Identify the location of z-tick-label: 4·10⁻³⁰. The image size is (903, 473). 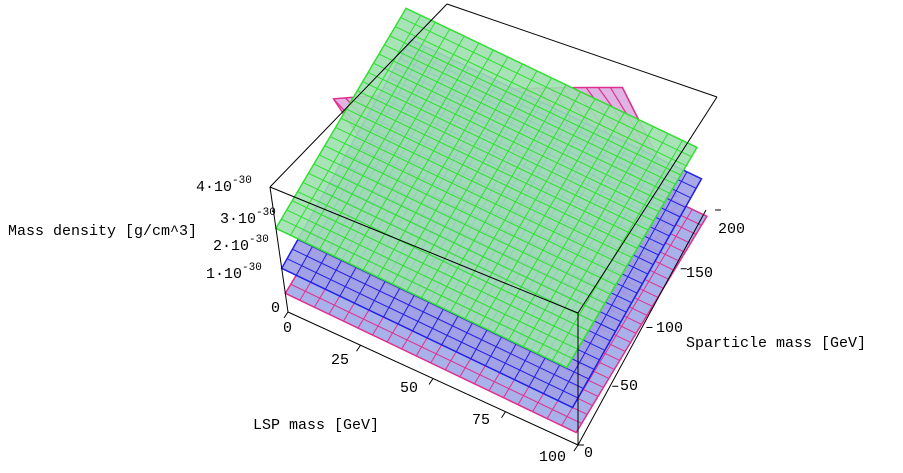
(224, 185).